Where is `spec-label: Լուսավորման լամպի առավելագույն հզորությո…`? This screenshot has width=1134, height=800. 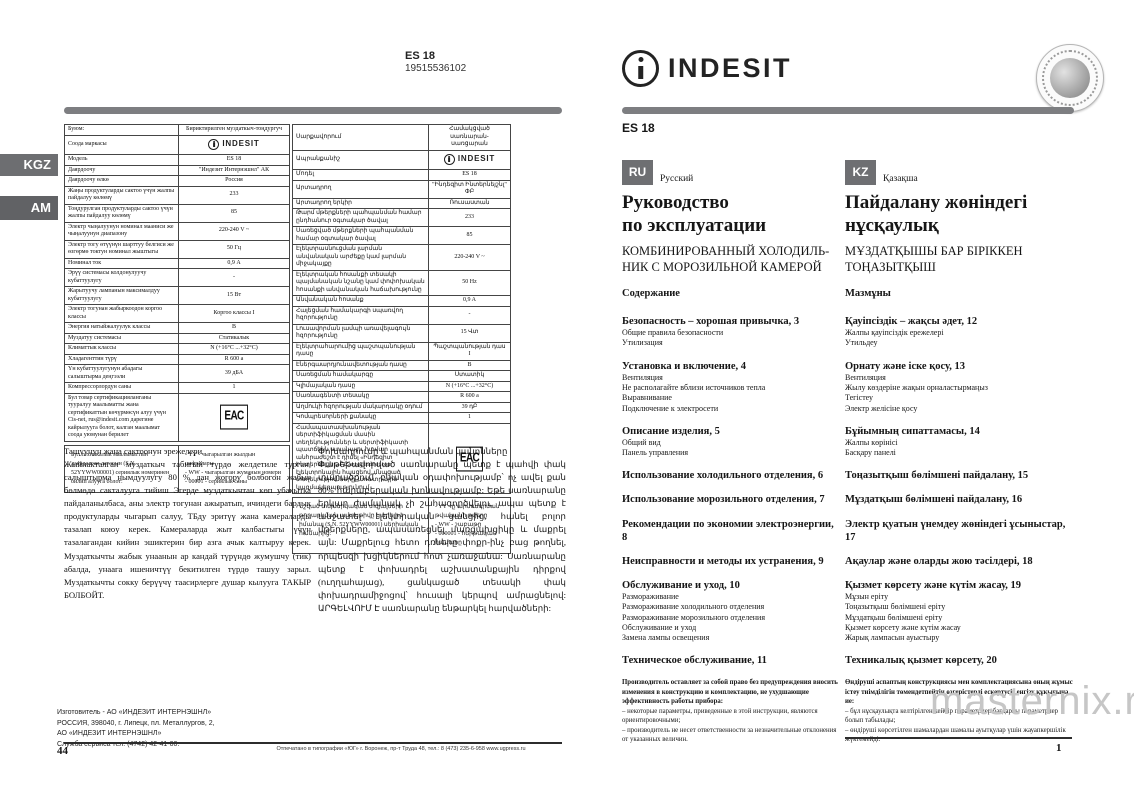
spec-label: Լուսավորման լամպի առավելագույն հզորությո… is located at coordinates (360, 333).